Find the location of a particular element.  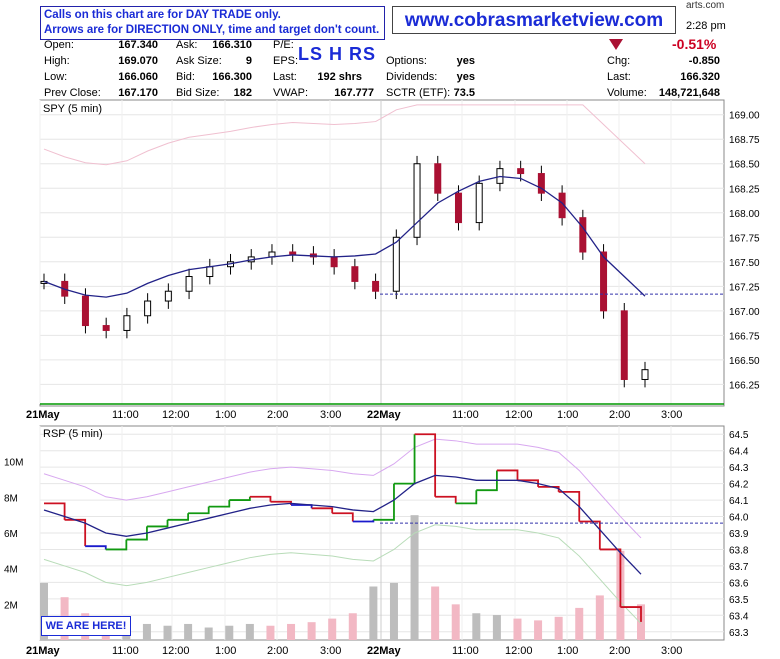

options-value: yes is located at coordinates (465, 61).